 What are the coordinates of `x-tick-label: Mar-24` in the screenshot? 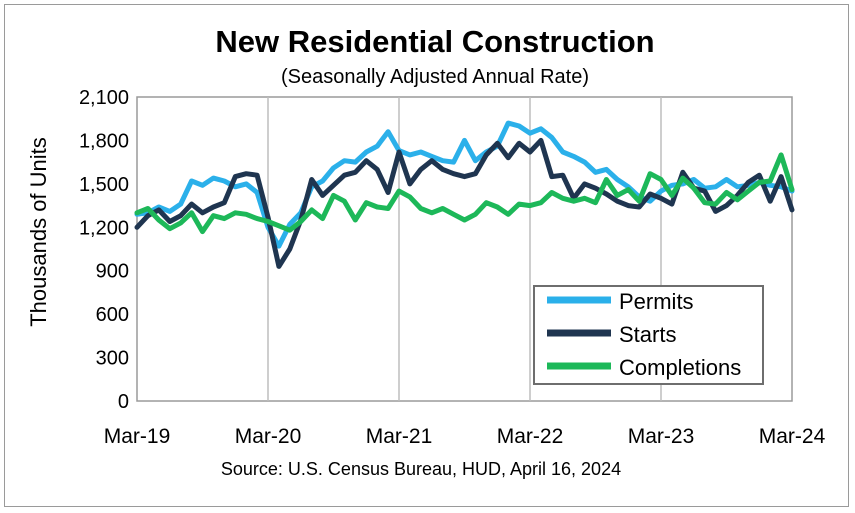 It's located at (792, 436).